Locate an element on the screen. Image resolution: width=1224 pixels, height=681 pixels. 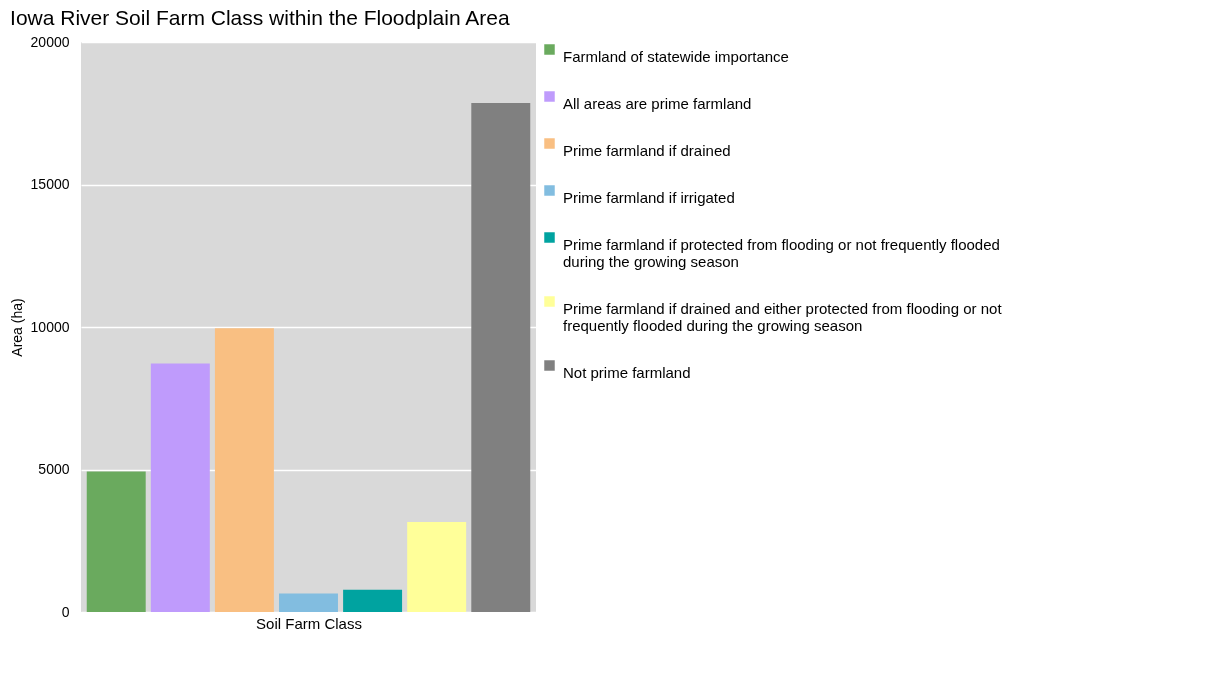
y-tick-label: 0 is located at coordinates (65, 611).